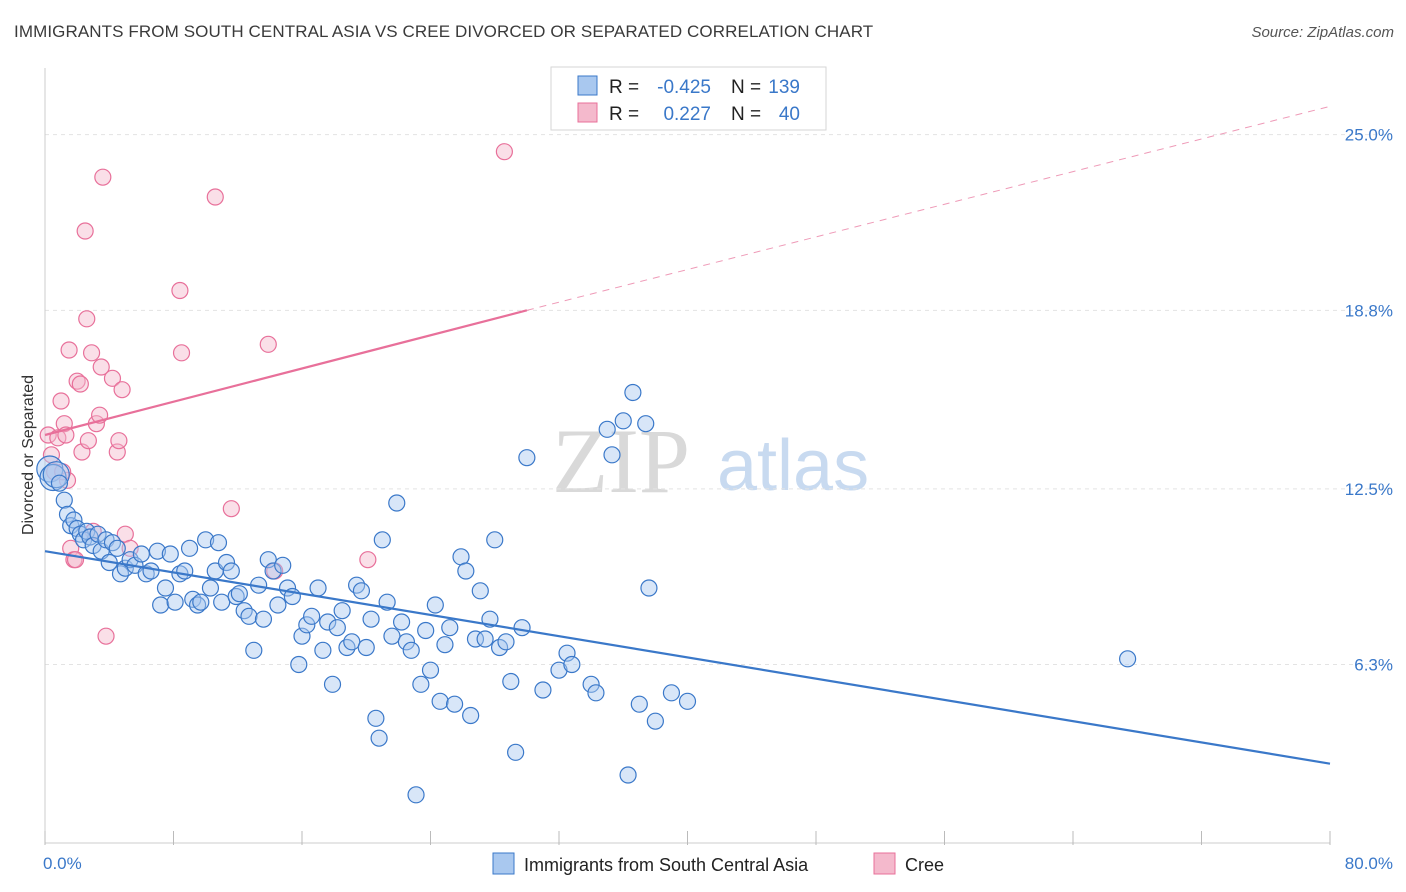 Image resolution: width=1406 pixels, height=892 pixels. What do you see at coordinates (624, 114) in the screenshot?
I see `legend-r-label-2: R =` at bounding box center [624, 114].